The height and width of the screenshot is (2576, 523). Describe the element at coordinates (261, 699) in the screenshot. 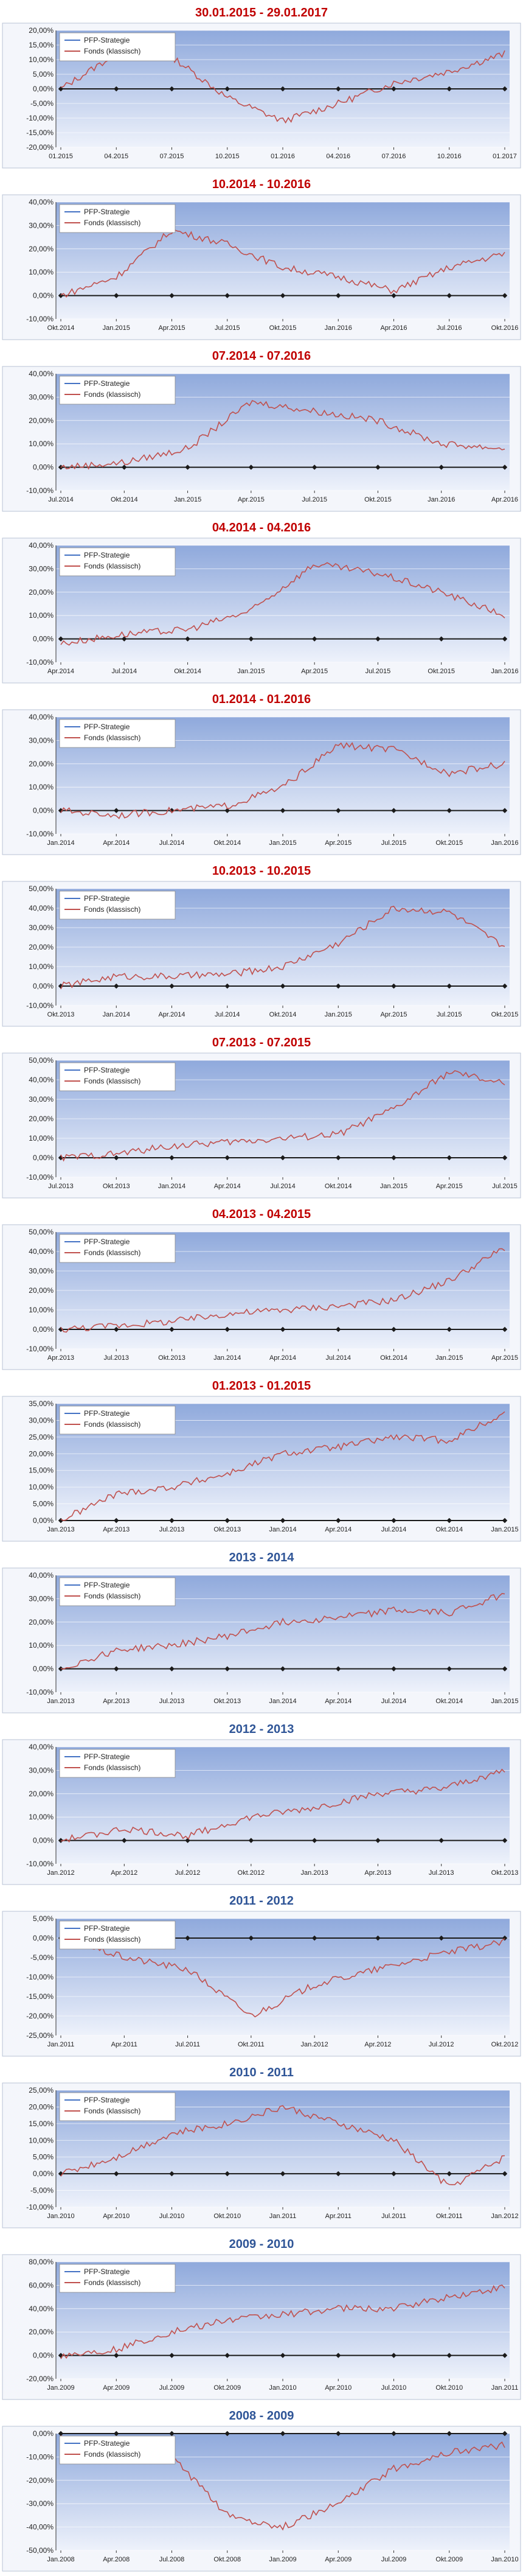

I see `chart-title: 01.2014 - 01.2016` at that location.